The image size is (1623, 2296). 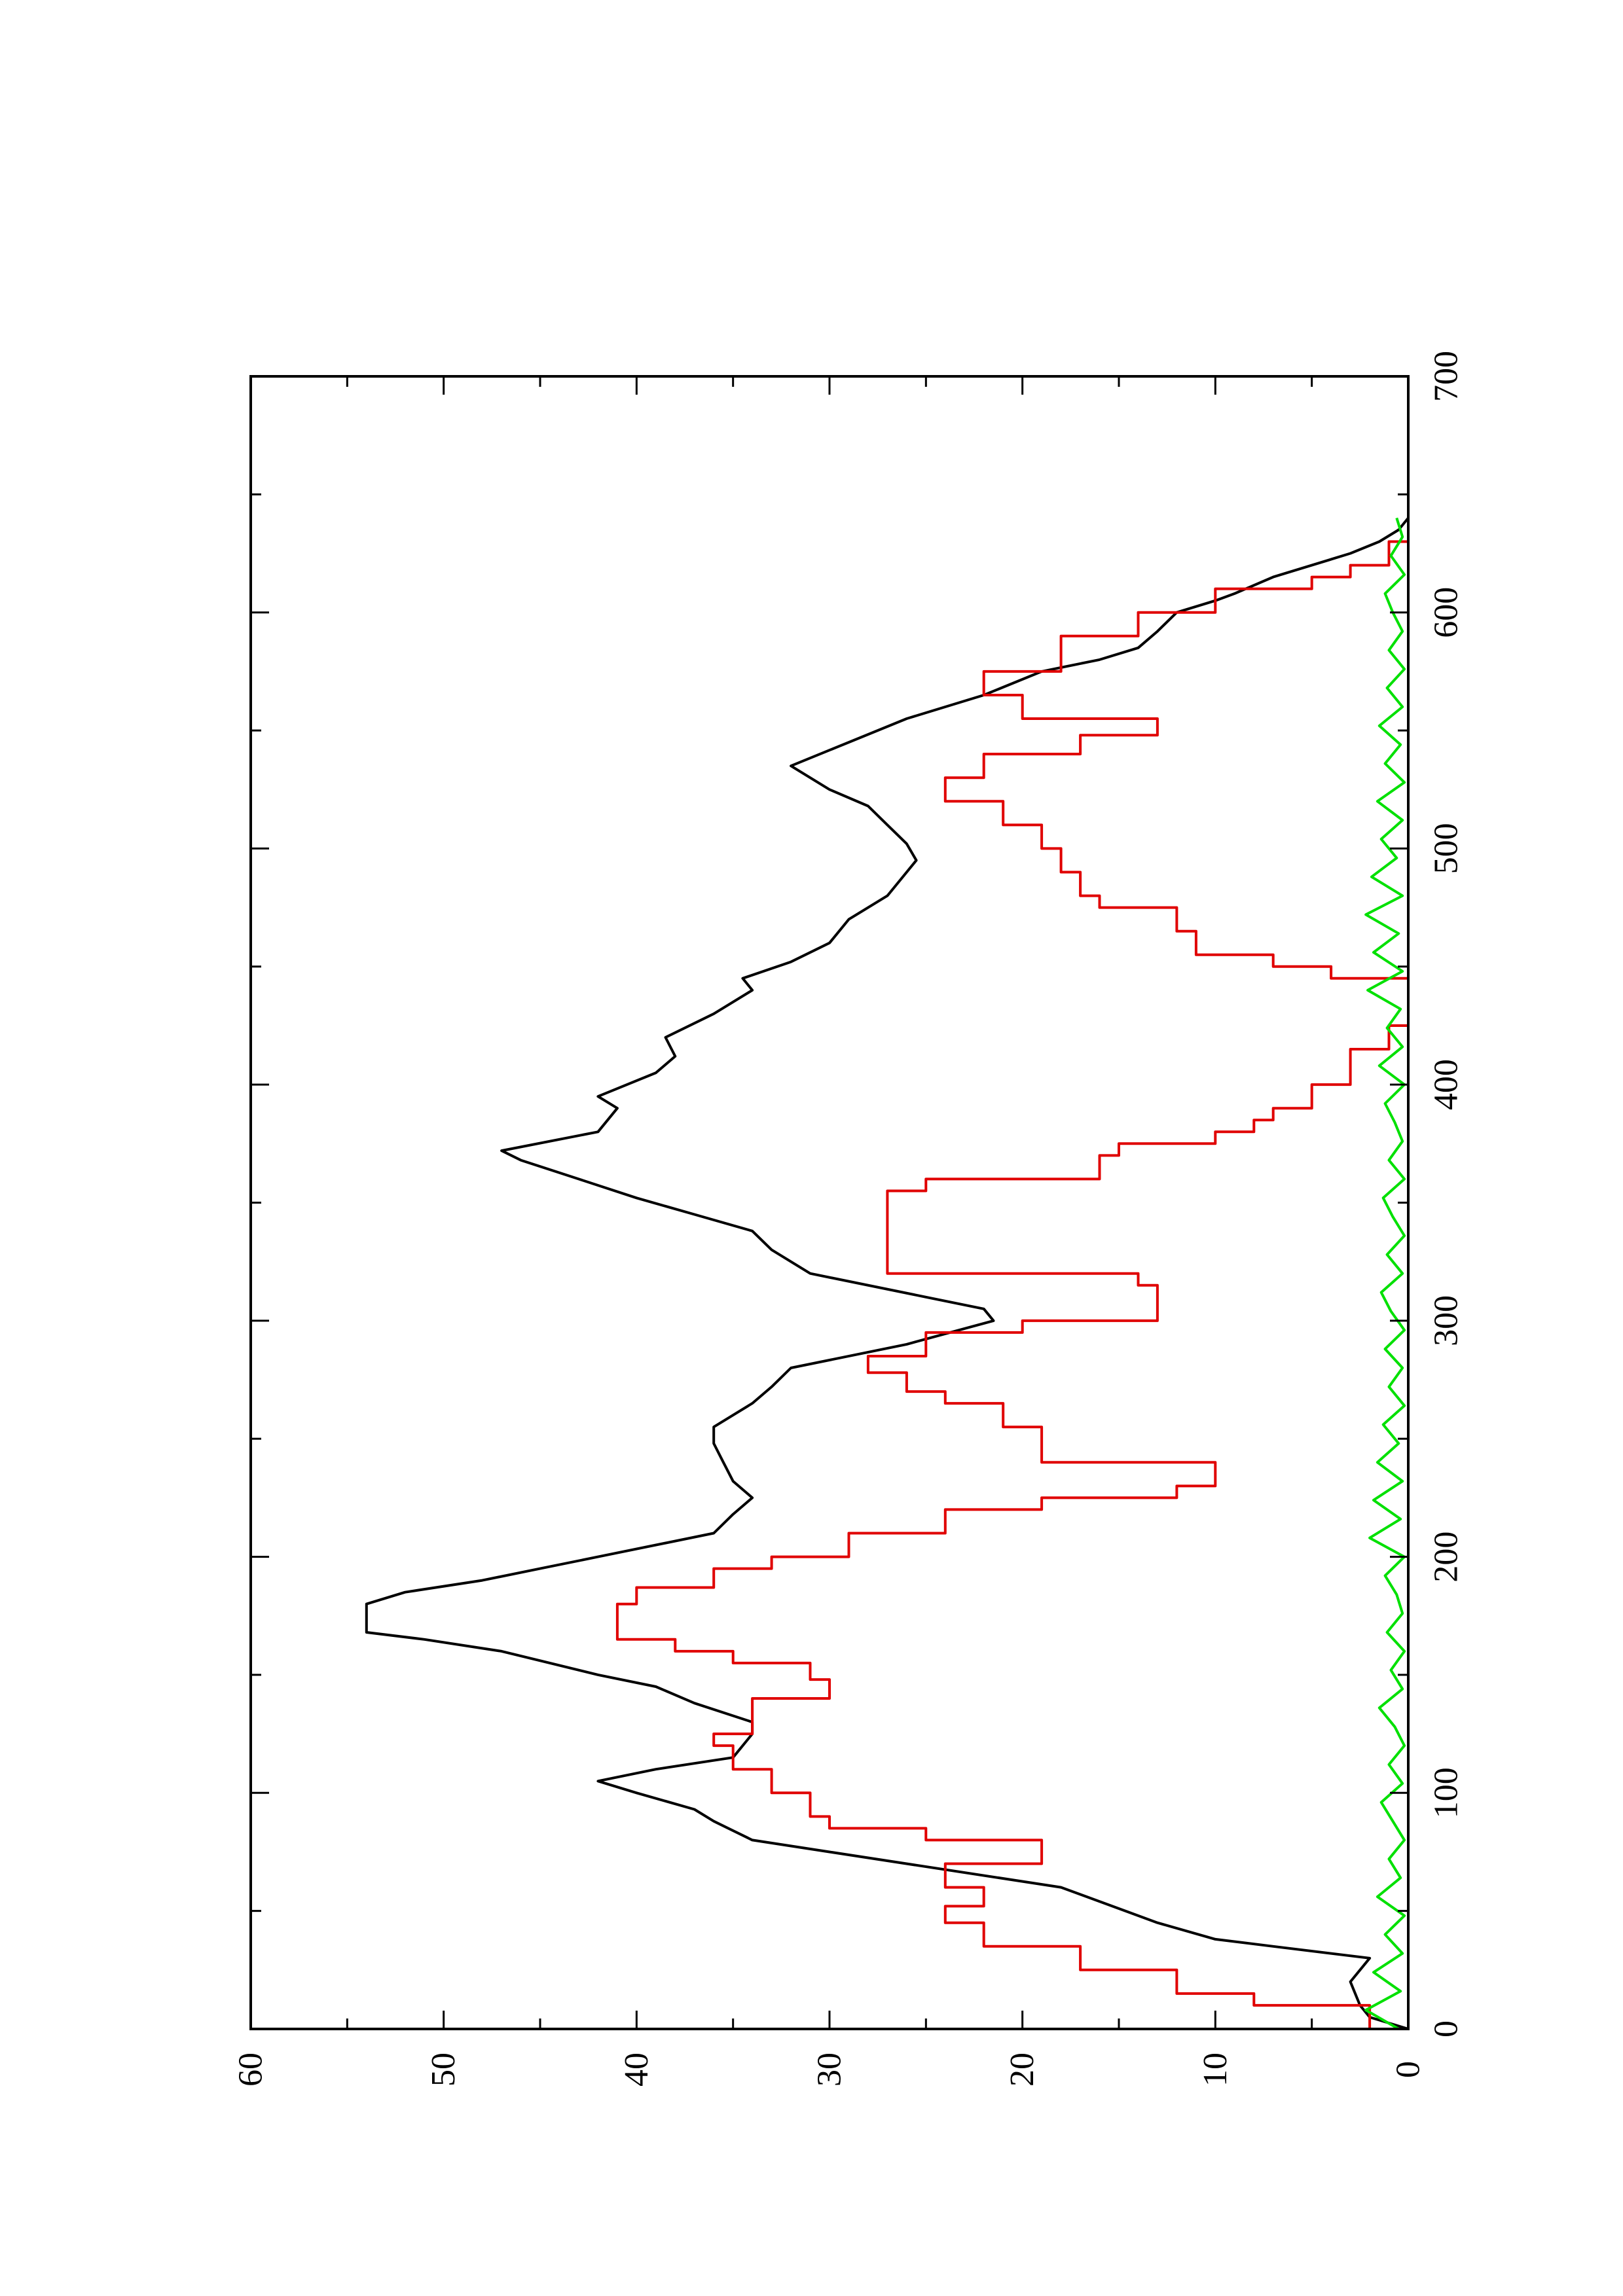 What do you see at coordinates (1446, 1320) in the screenshot?
I see `x-tick-label: 300` at bounding box center [1446, 1320].